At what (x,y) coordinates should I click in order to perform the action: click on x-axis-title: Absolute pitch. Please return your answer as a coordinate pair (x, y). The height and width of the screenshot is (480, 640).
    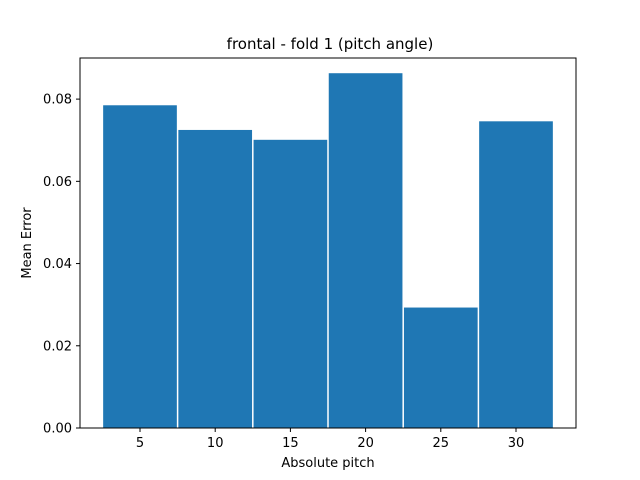
    Looking at the image, I should click on (327, 463).